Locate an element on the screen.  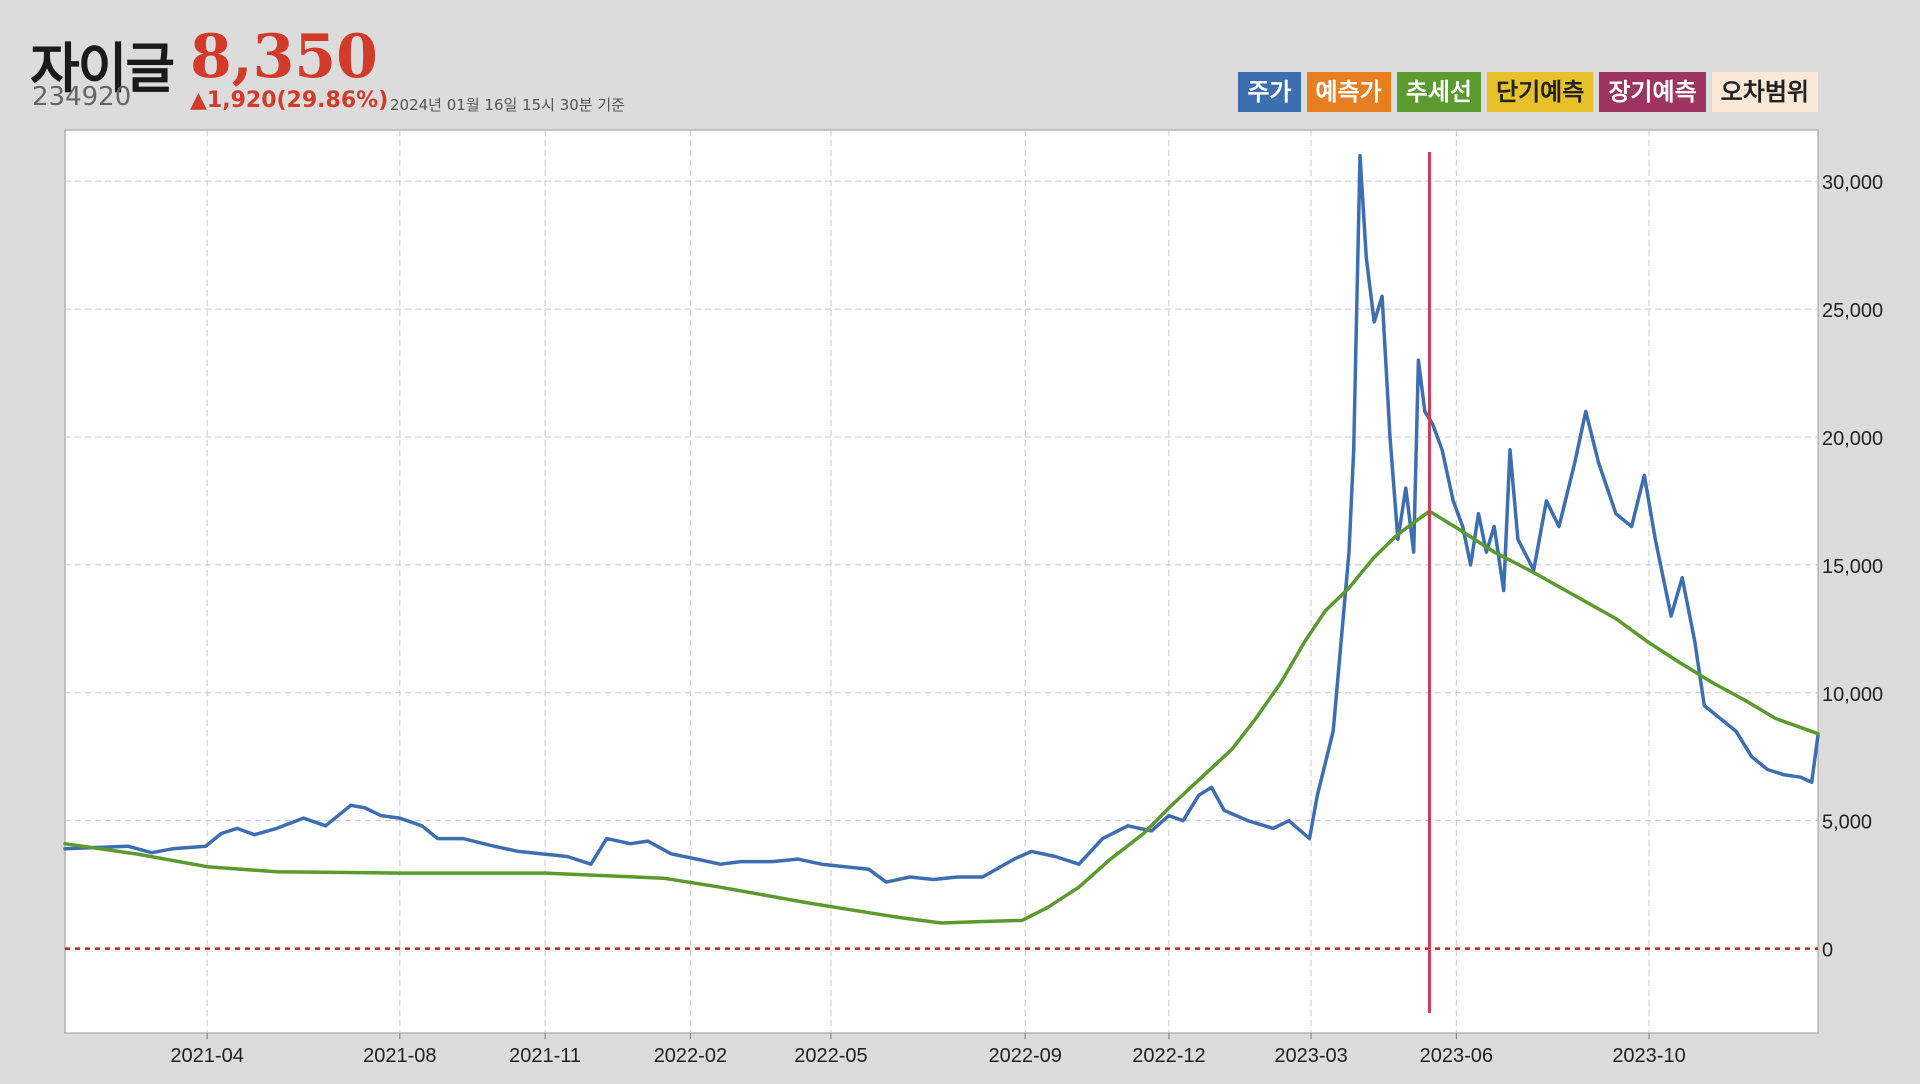
x-tick-label: 2021-08 is located at coordinates (399, 1056).